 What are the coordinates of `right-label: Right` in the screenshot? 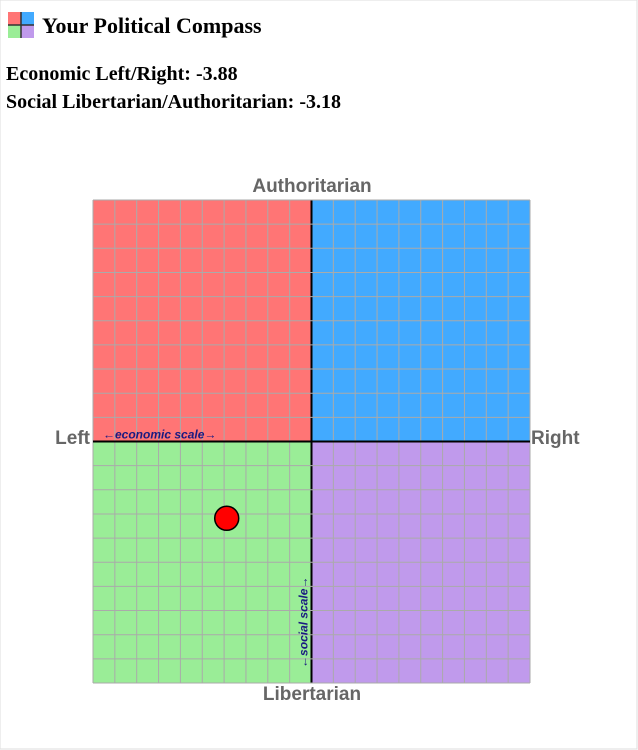 It's located at (555, 438).